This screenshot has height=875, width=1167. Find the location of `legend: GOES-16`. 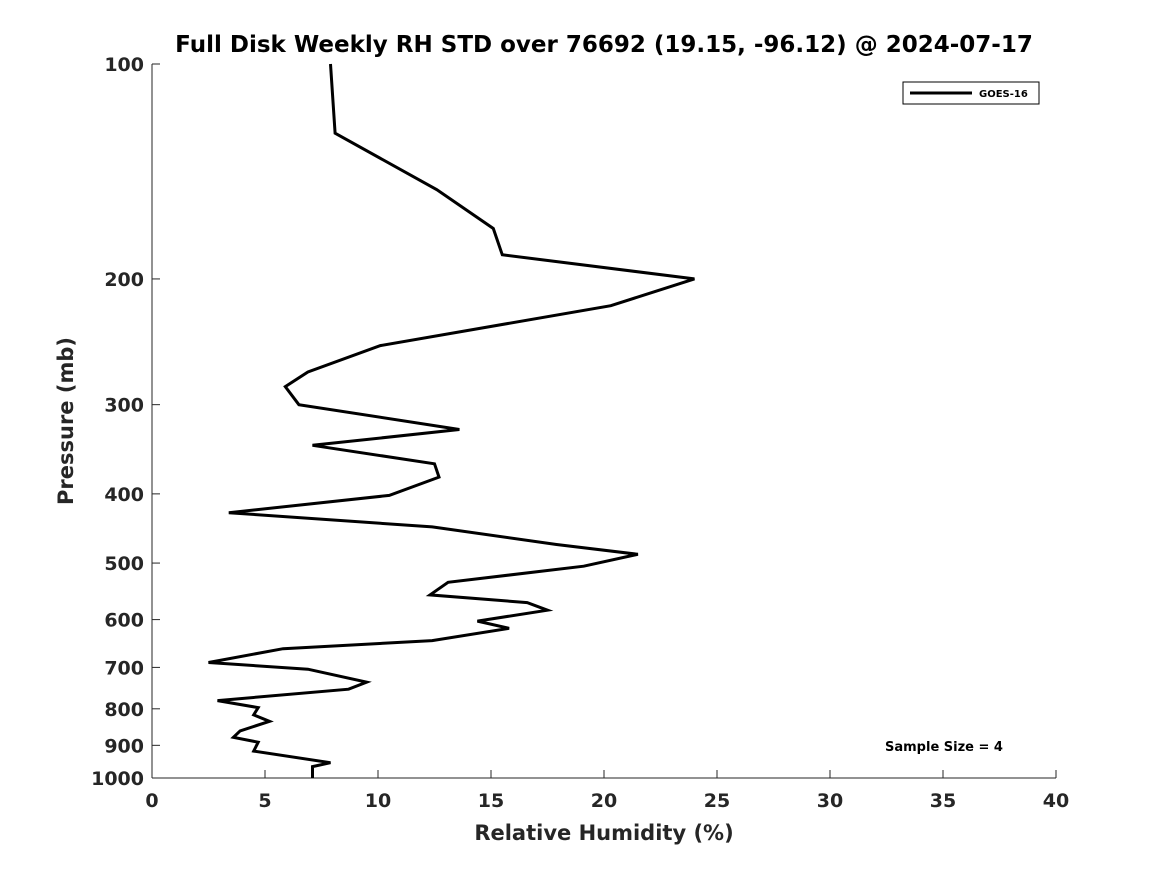

legend: GOES-16 is located at coordinates (971, 93).